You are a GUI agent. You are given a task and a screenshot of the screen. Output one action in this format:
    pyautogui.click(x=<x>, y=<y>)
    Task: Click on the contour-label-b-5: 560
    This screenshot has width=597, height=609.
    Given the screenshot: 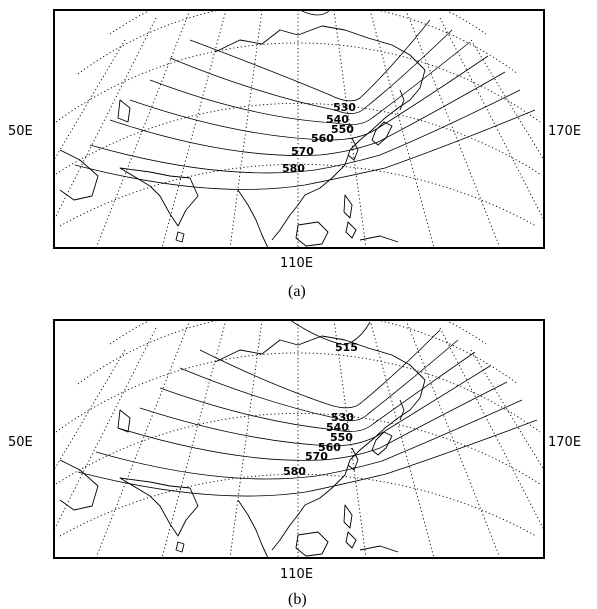 What is the action you would take?
    pyautogui.click(x=329, y=447)
    